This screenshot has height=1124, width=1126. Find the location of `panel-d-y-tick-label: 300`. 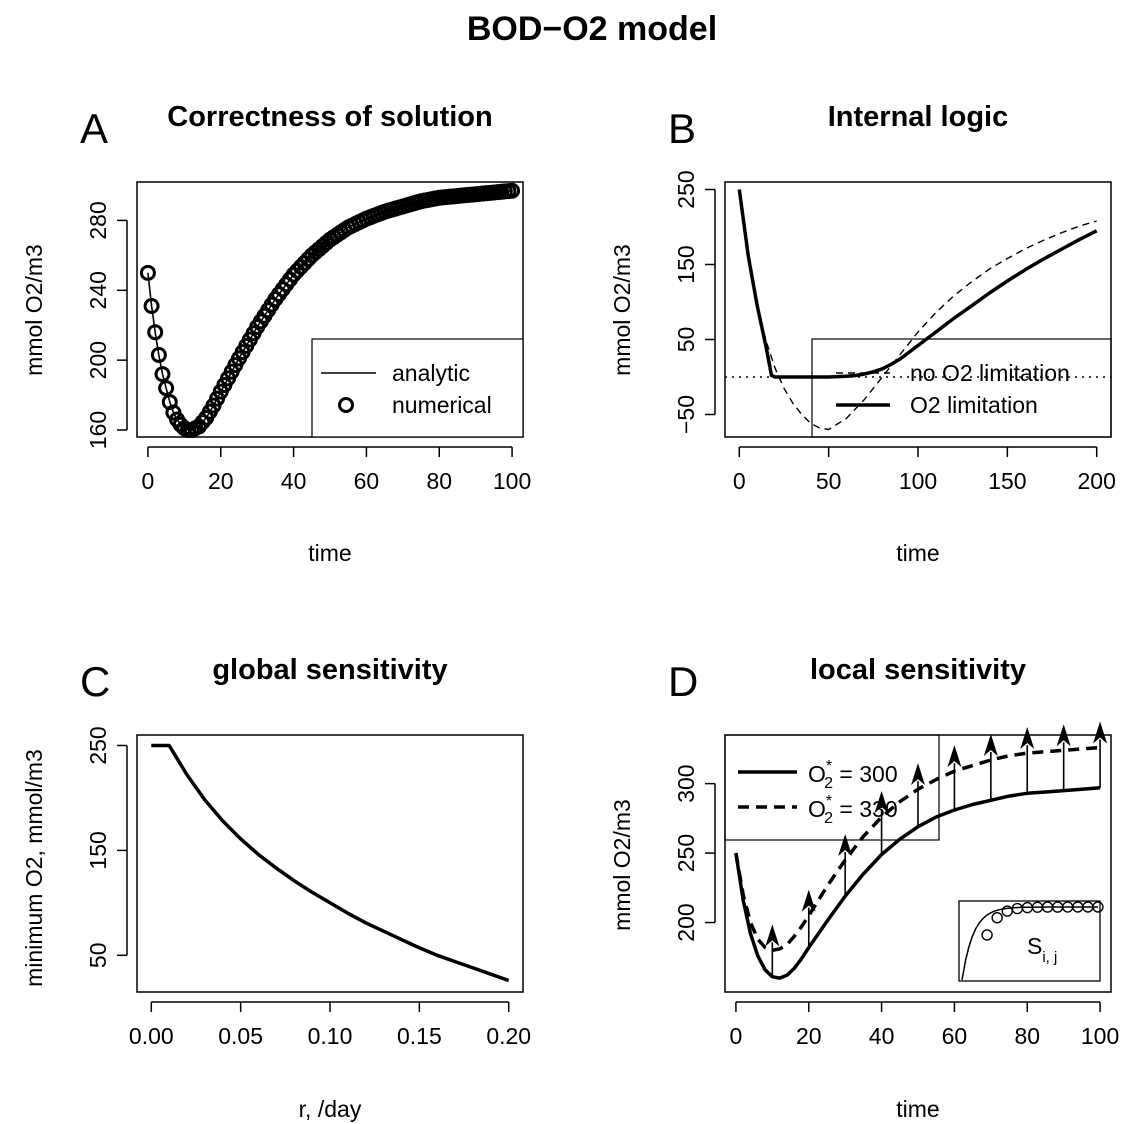

panel-d-y-tick-label: 300 is located at coordinates (686, 783).